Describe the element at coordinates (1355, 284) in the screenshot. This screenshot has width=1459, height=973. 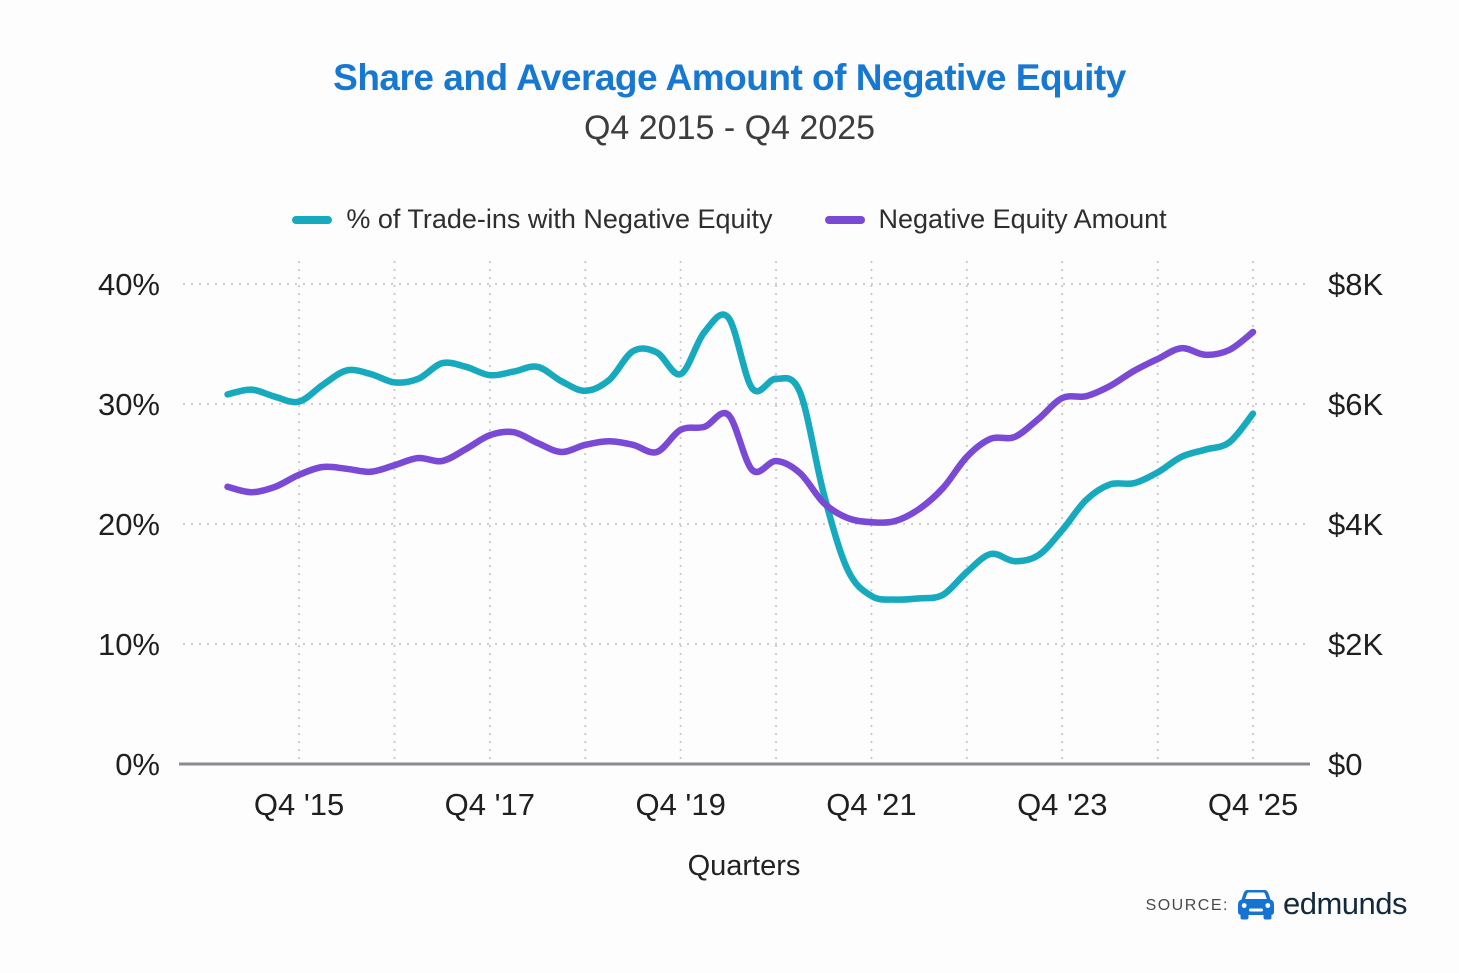
I see `y-right-tick-label: $8K` at that location.